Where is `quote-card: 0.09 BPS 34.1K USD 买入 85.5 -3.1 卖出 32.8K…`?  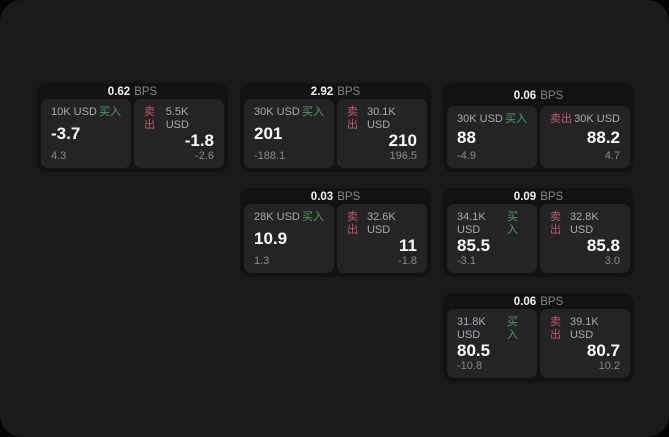 quote-card: 0.09 BPS 34.1K USD 买入 85.5 -3.1 卖出 32.8K… is located at coordinates (538, 232).